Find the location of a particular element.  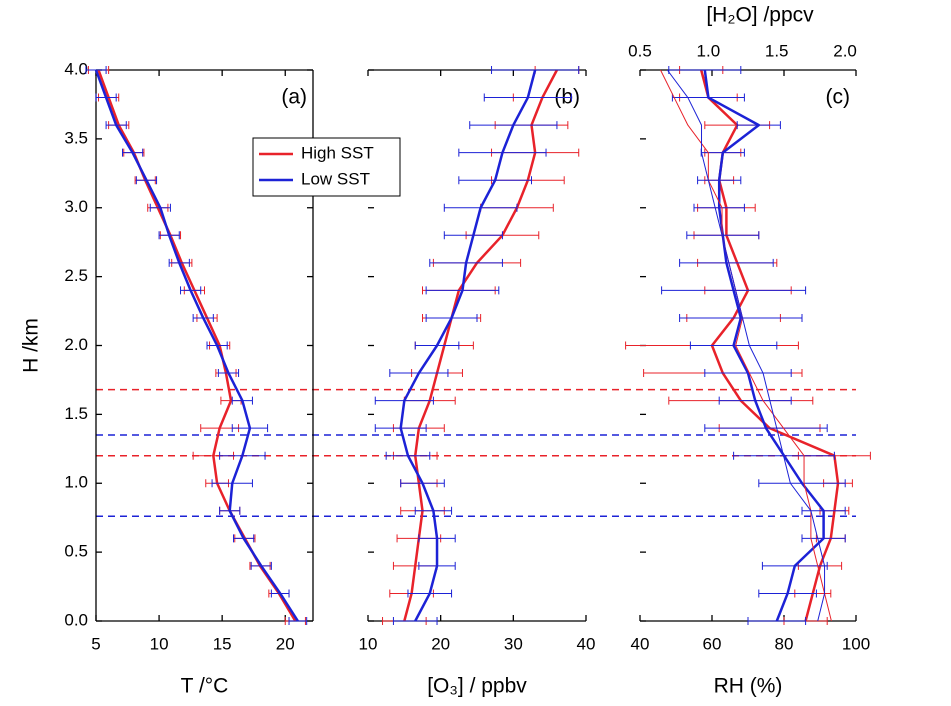

x-tick-label: 15 is located at coordinates (222, 643).